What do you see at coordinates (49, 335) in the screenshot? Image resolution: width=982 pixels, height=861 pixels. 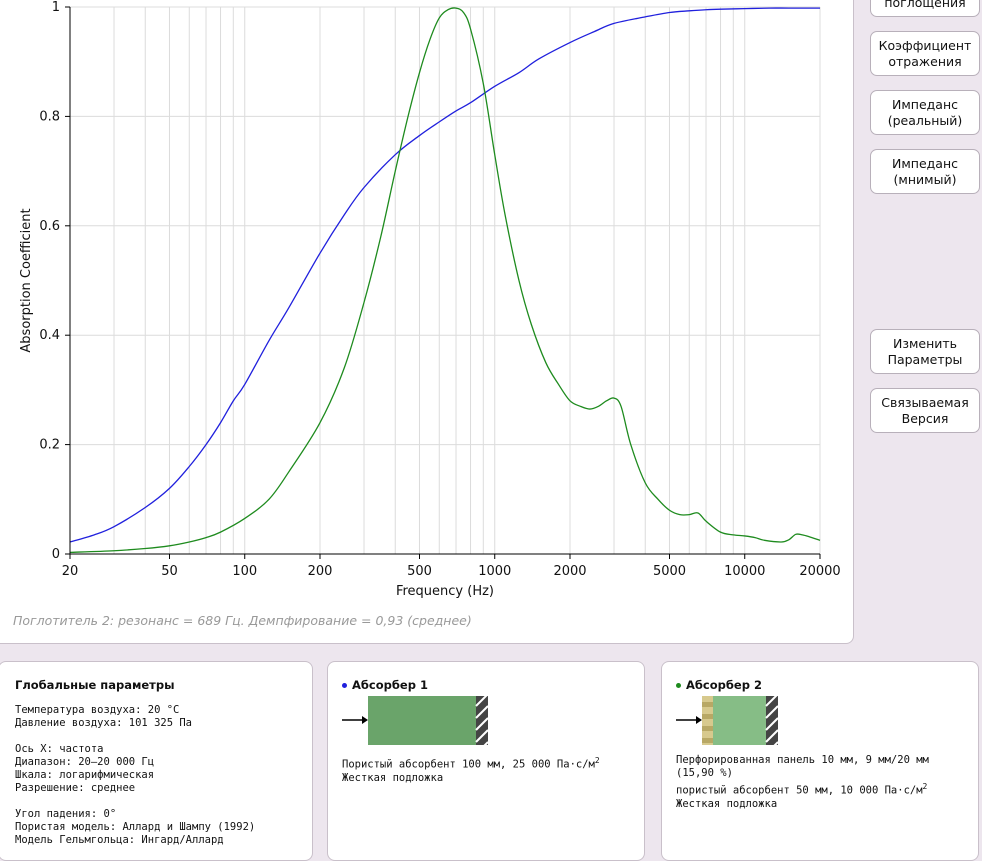 I see `y-tick-label: 0.4` at bounding box center [49, 335].